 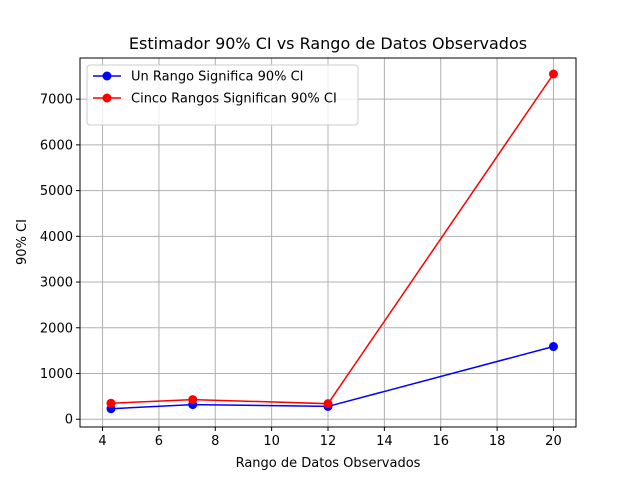 What do you see at coordinates (234, 99) in the screenshot?
I see `legend-label: Cinco Rangos Significan 90% CI` at bounding box center [234, 99].